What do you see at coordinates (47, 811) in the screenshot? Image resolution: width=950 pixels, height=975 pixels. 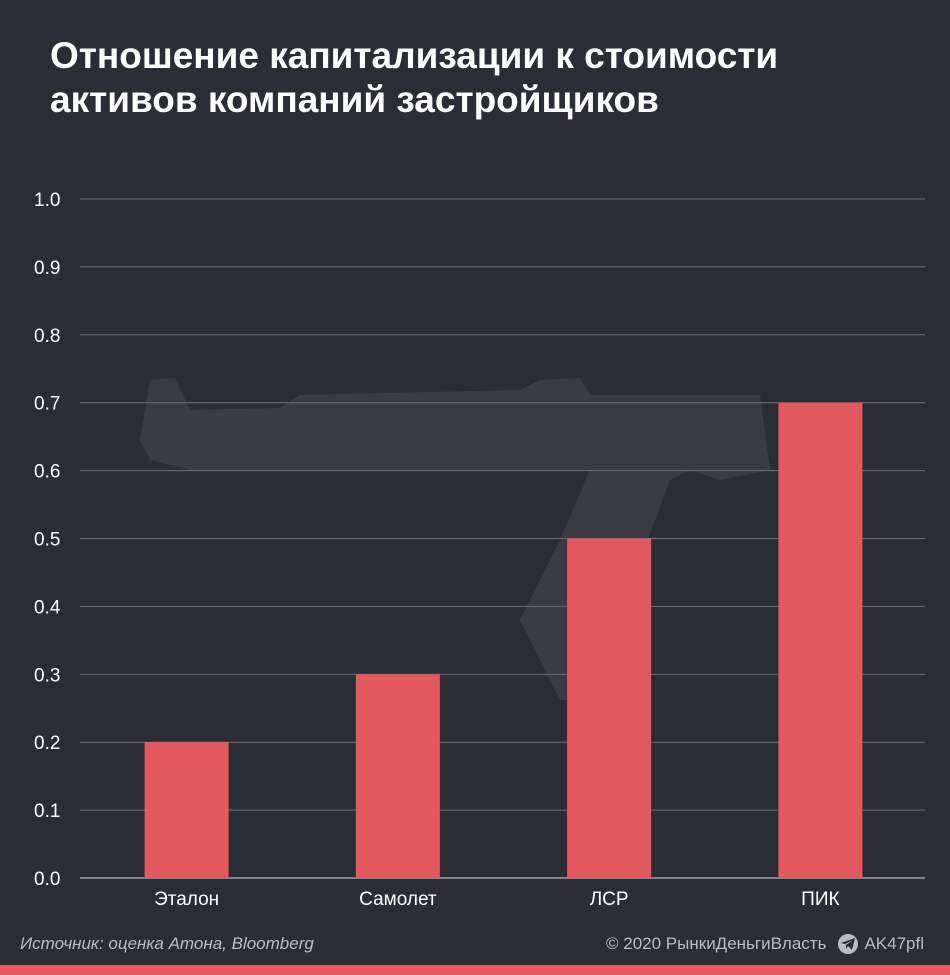 I see `y-tick-label: 0.1` at bounding box center [47, 811].